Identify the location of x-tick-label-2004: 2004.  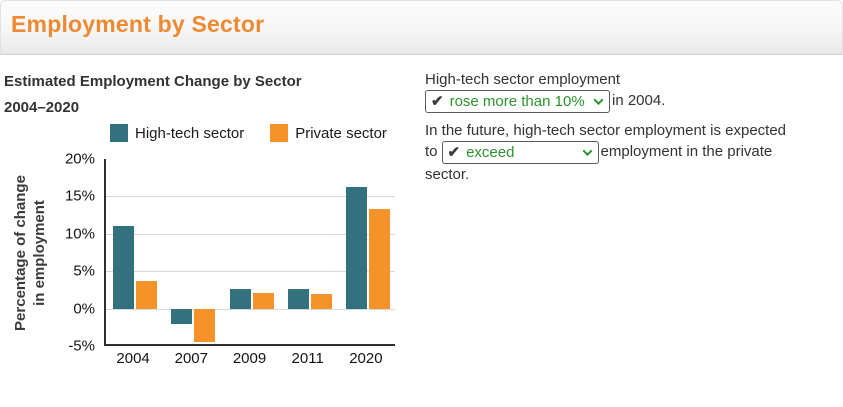
(133, 358).